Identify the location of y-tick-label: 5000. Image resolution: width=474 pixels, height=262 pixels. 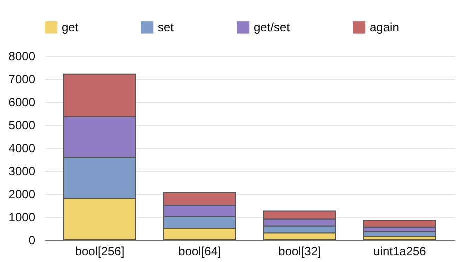
(22, 125).